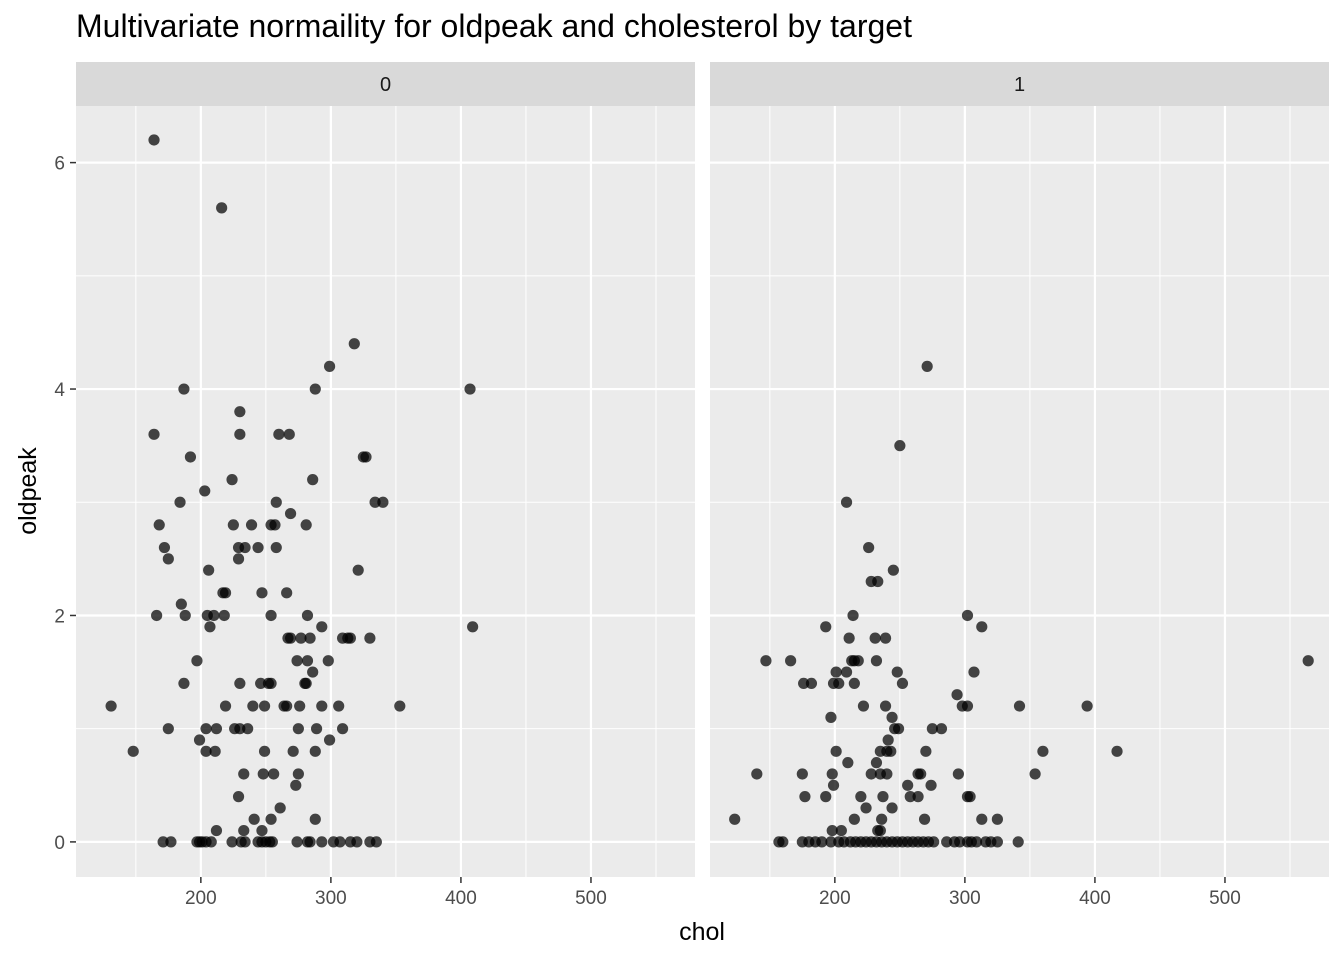 This screenshot has width=1344, height=960. What do you see at coordinates (59, 164) in the screenshot?
I see `y-tick-label: 6` at bounding box center [59, 164].